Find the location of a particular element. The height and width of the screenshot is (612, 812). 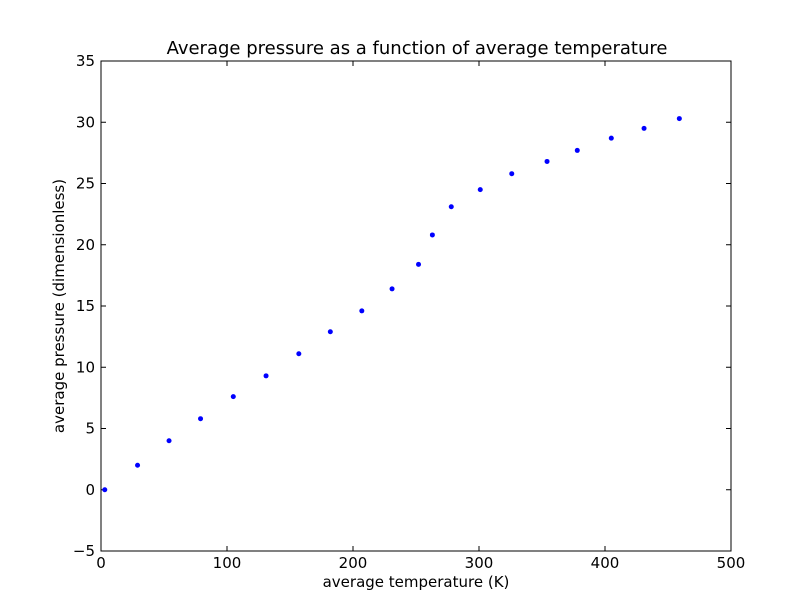

x-tick-label: 0 is located at coordinates (101, 563).